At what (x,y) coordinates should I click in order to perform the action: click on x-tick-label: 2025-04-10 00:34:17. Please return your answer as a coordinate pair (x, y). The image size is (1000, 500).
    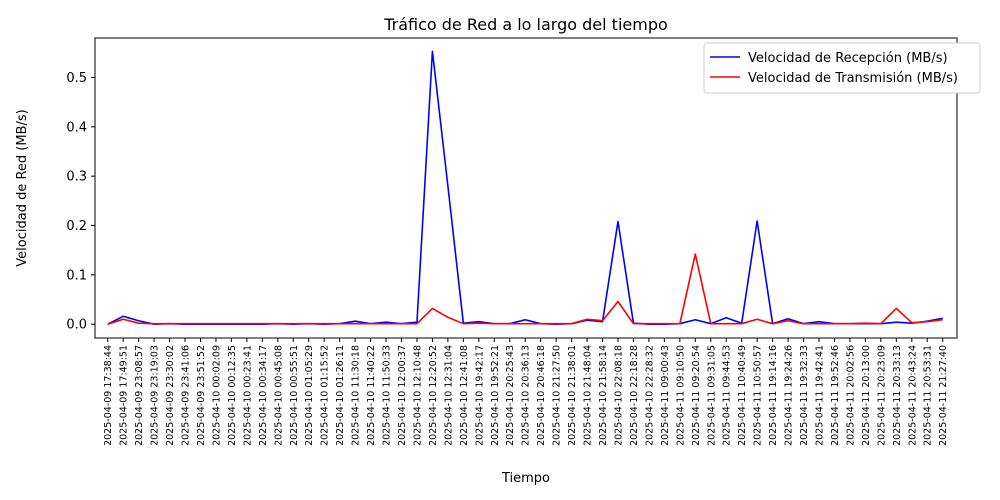
    Looking at the image, I should click on (263, 395).